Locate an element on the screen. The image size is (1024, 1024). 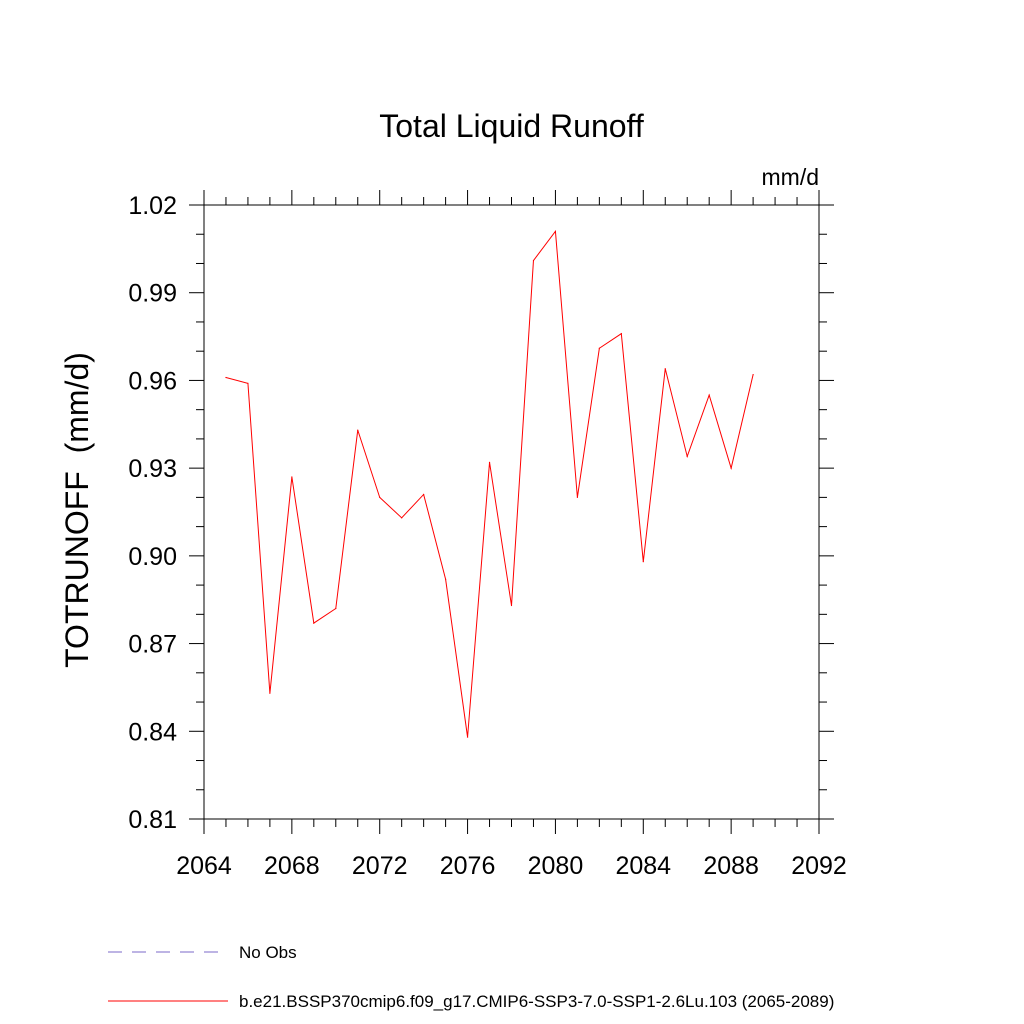
y-tick-label: 0.81 is located at coordinates (152, 820).